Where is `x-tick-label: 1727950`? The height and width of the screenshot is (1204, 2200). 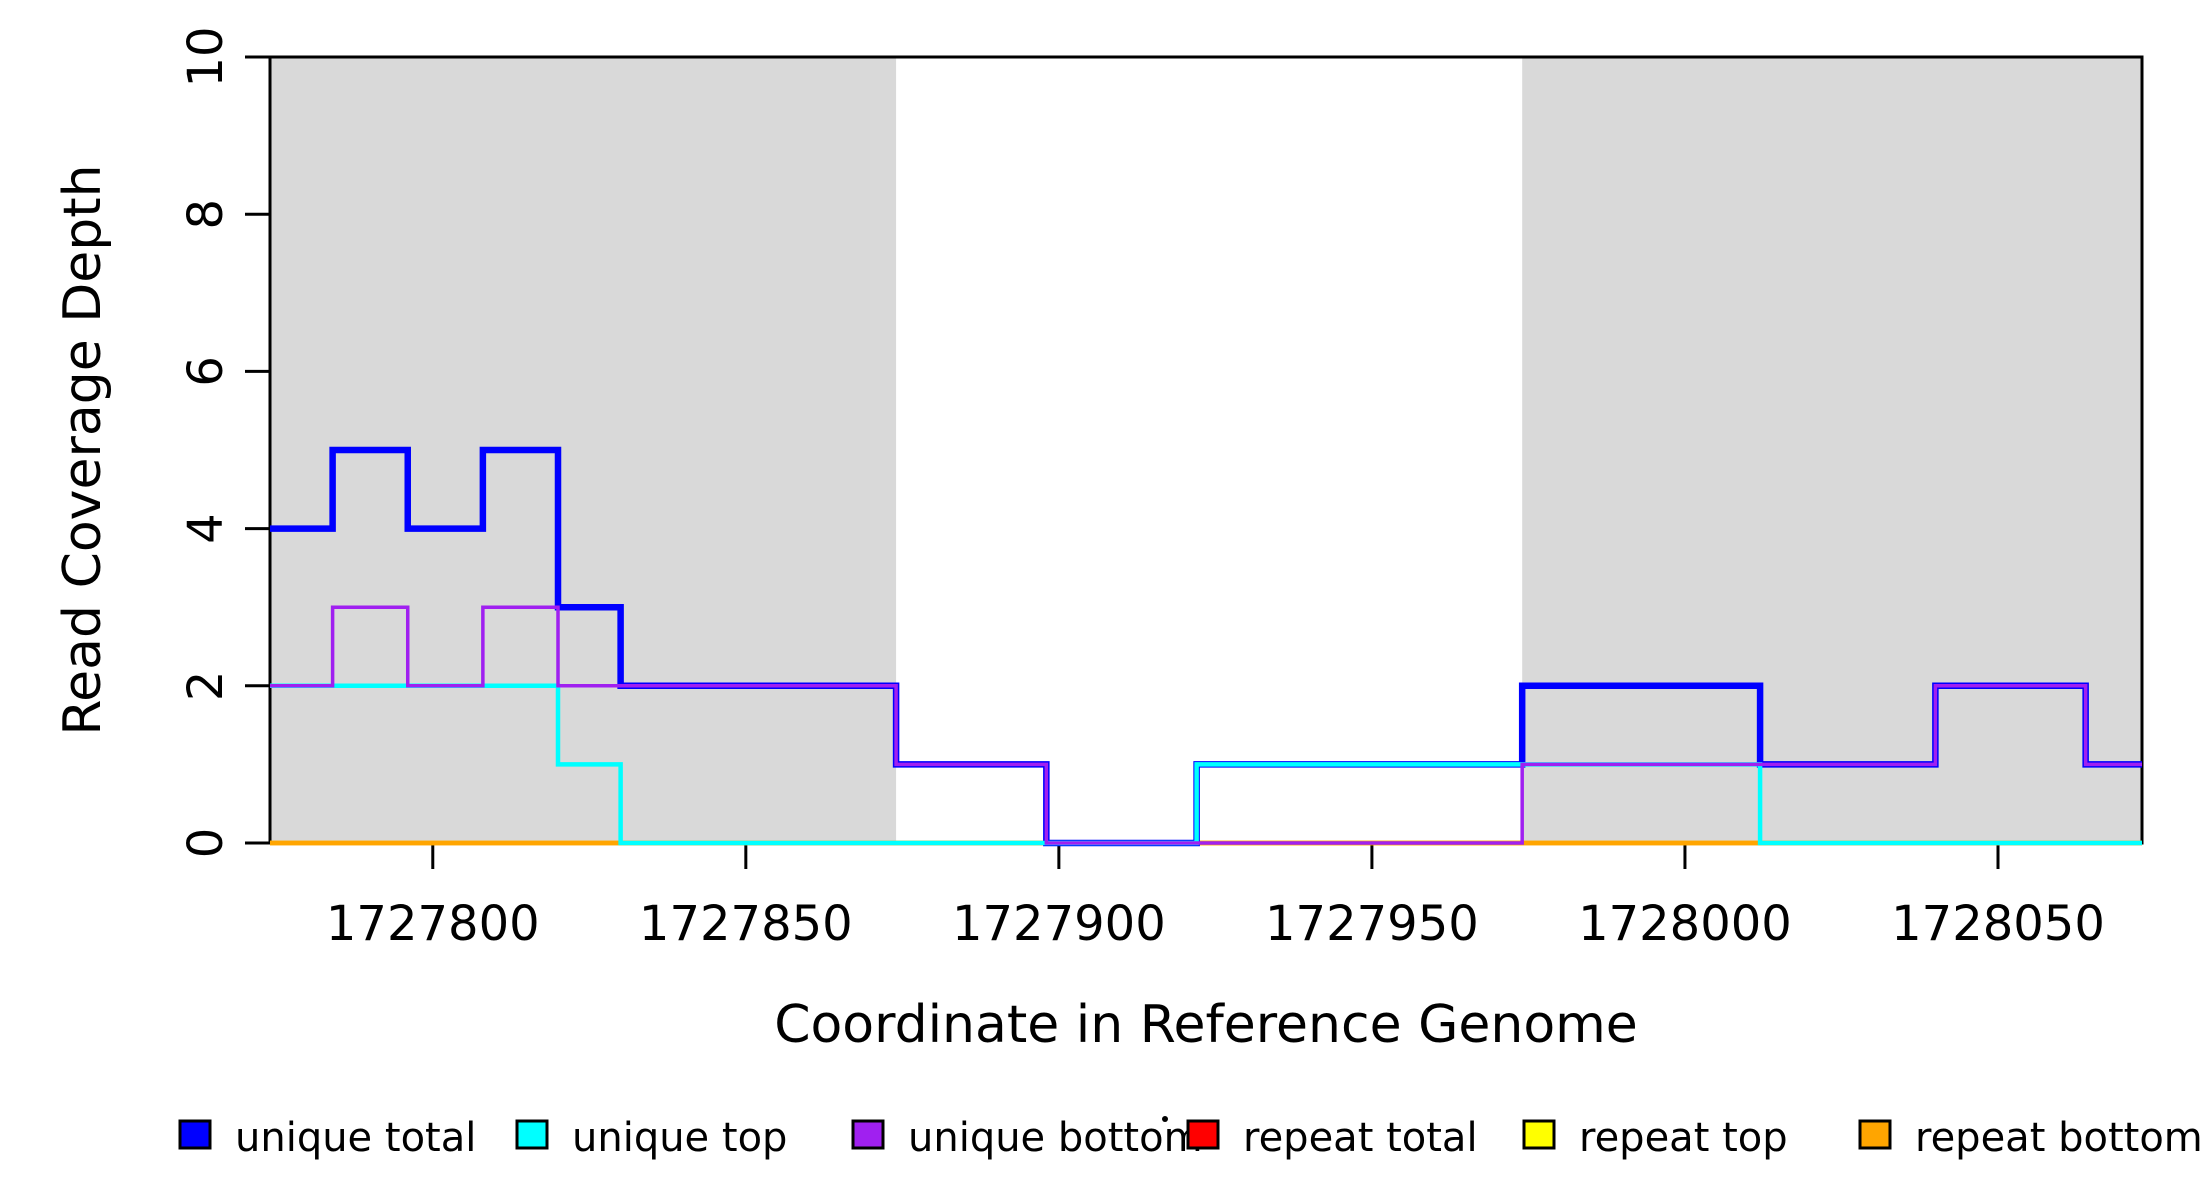 x-tick-label: 1727950 is located at coordinates (1372, 924).